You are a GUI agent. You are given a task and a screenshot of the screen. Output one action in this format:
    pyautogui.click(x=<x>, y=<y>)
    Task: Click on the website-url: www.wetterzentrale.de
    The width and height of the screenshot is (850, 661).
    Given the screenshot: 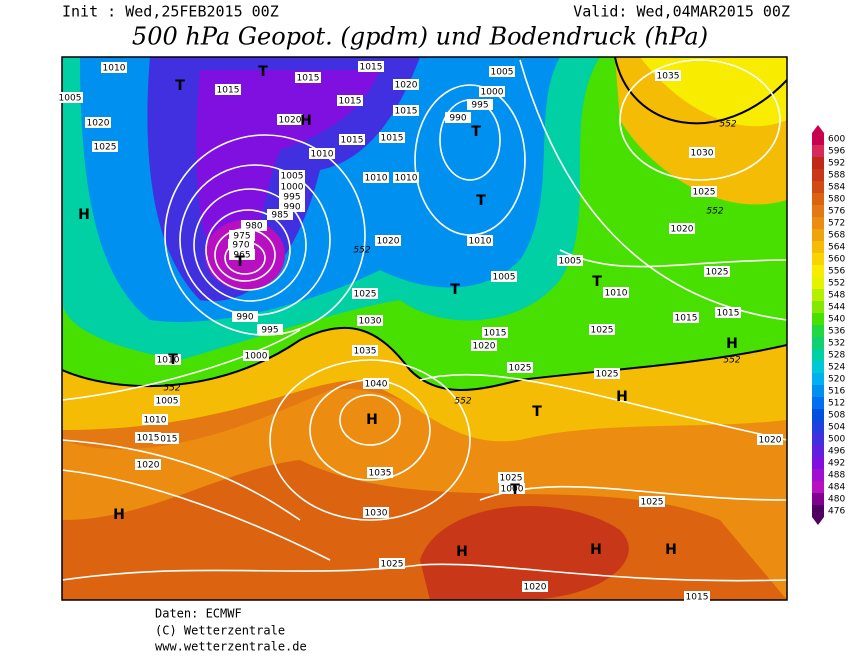 What is the action you would take?
    pyautogui.click(x=231, y=647)
    